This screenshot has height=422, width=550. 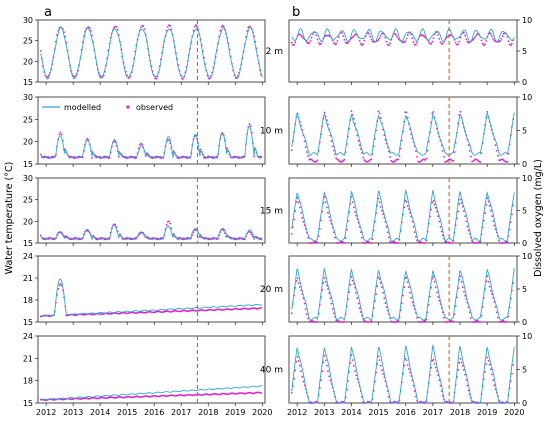 I want to click on left-y-axis-label: Water temperature (°C), so click(x=9, y=218).